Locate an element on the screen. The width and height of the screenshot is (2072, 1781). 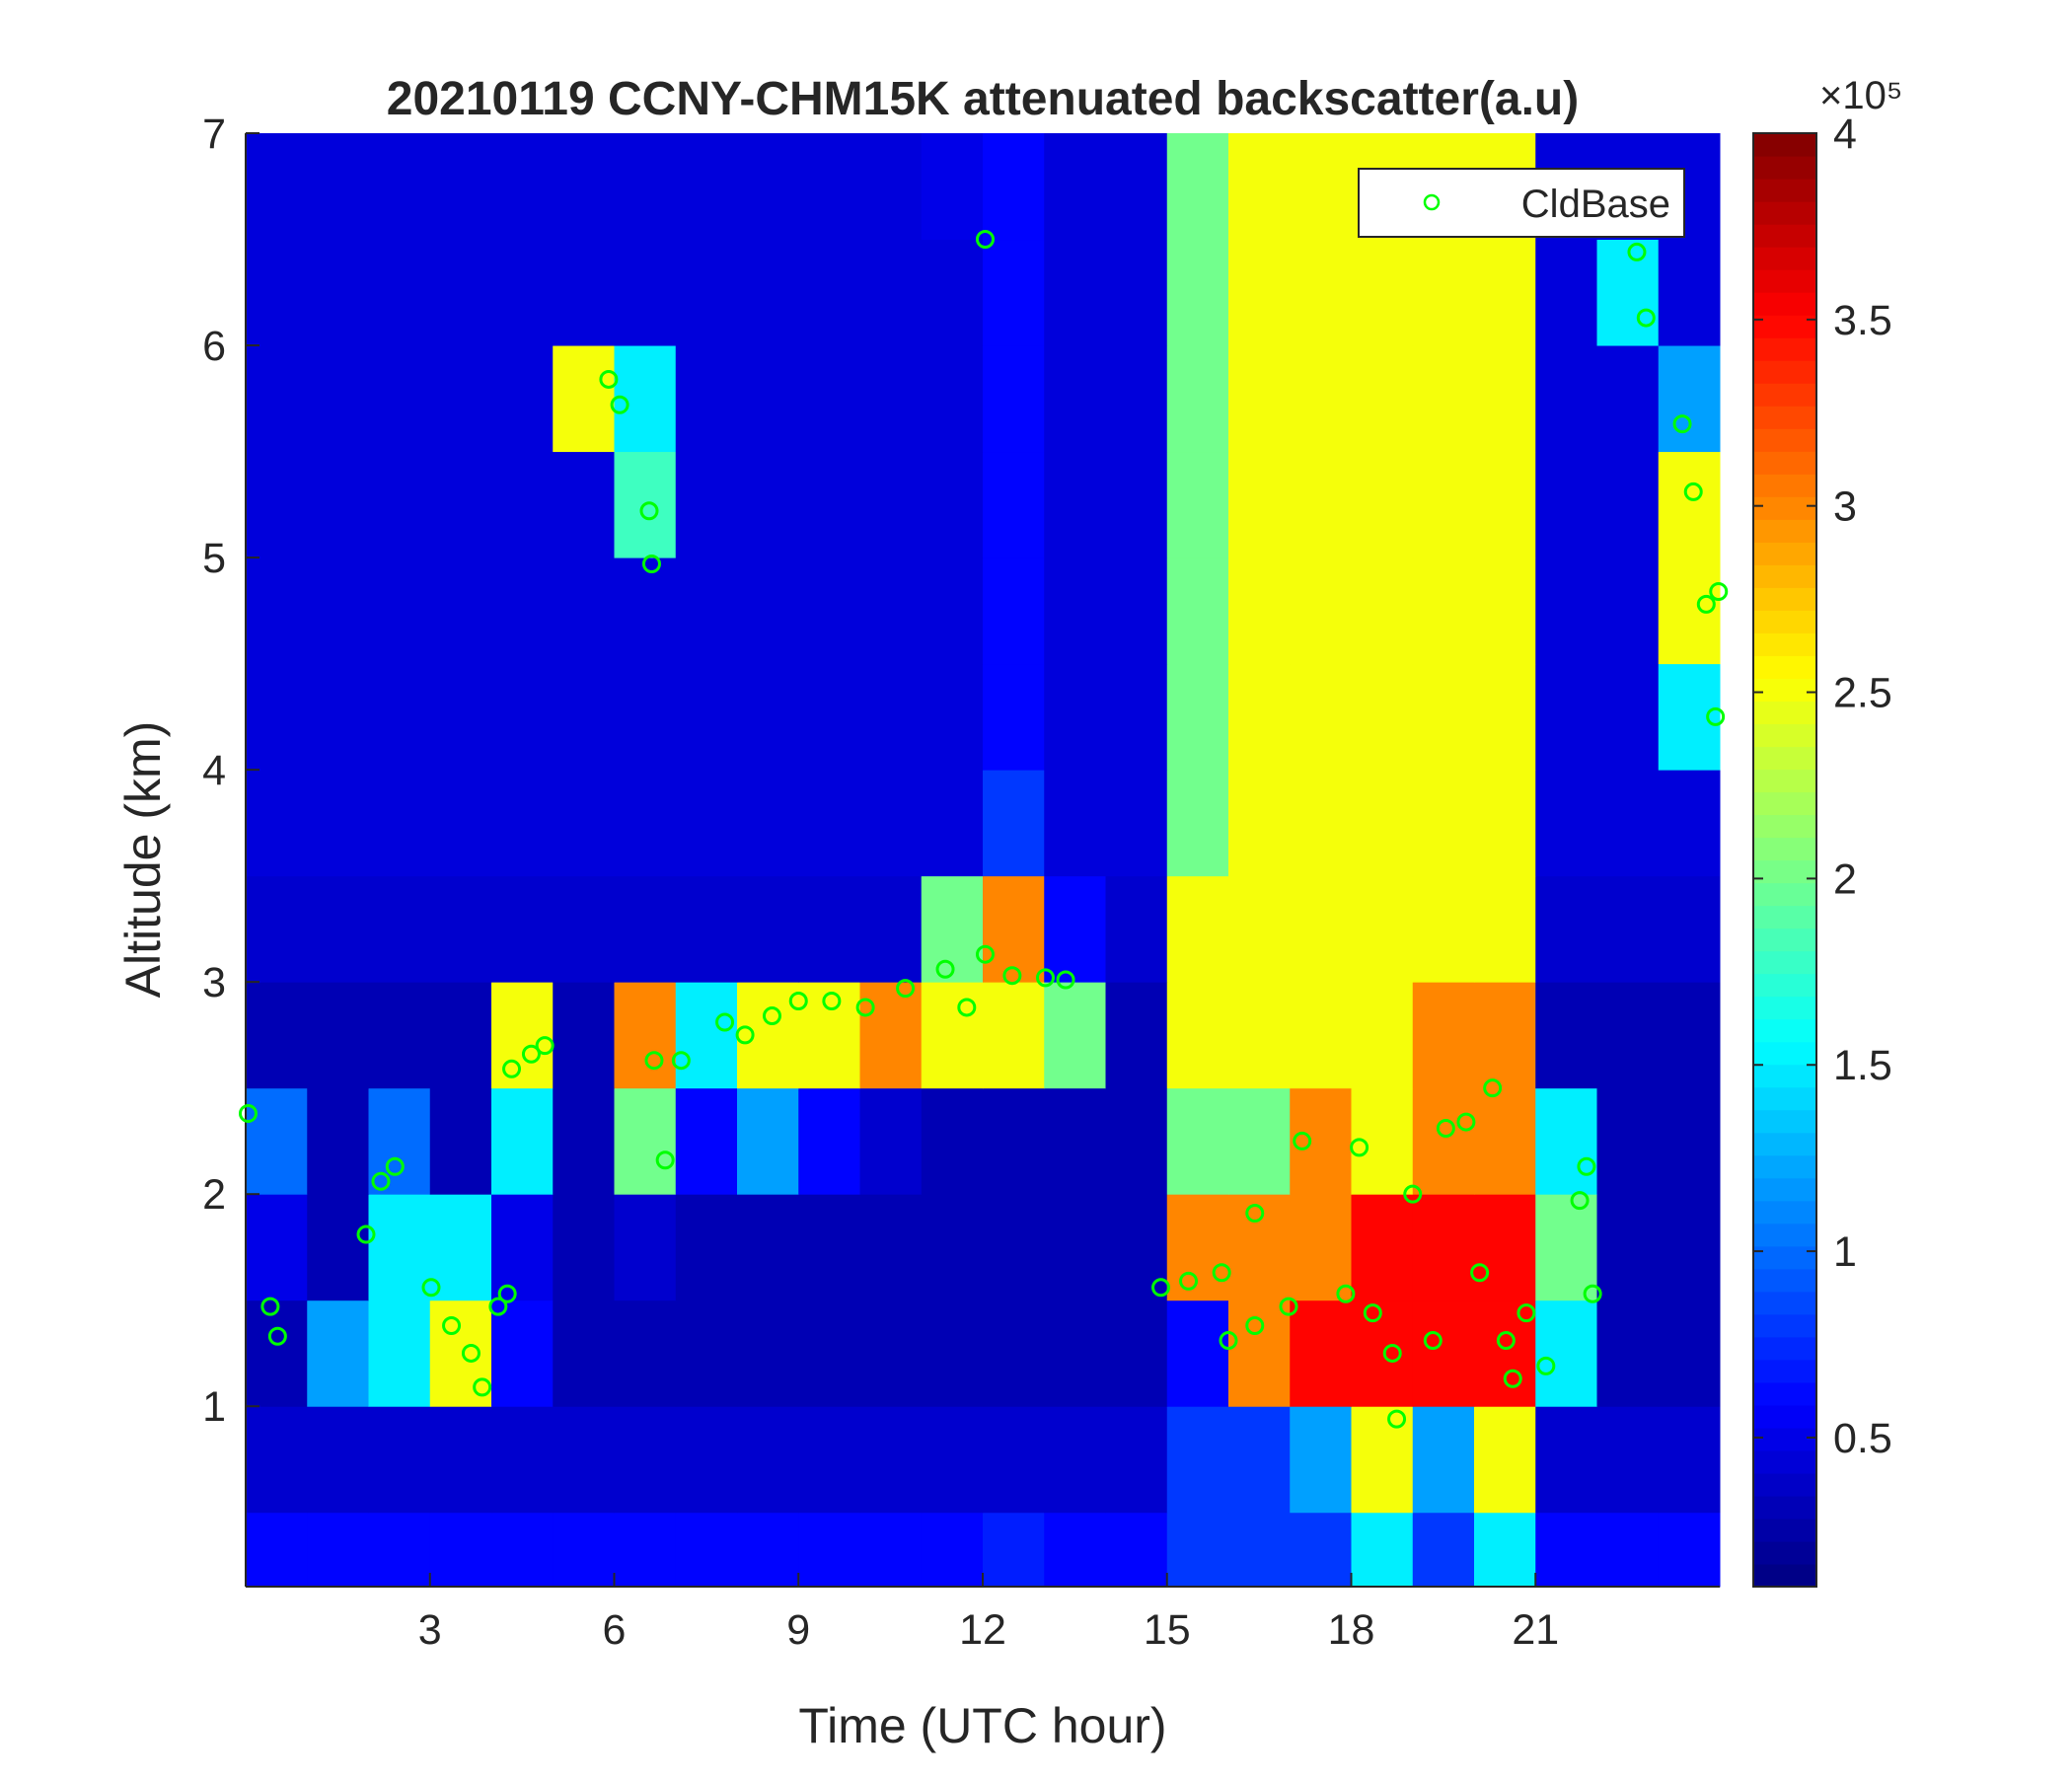
legend-marker is located at coordinates (1432, 202).